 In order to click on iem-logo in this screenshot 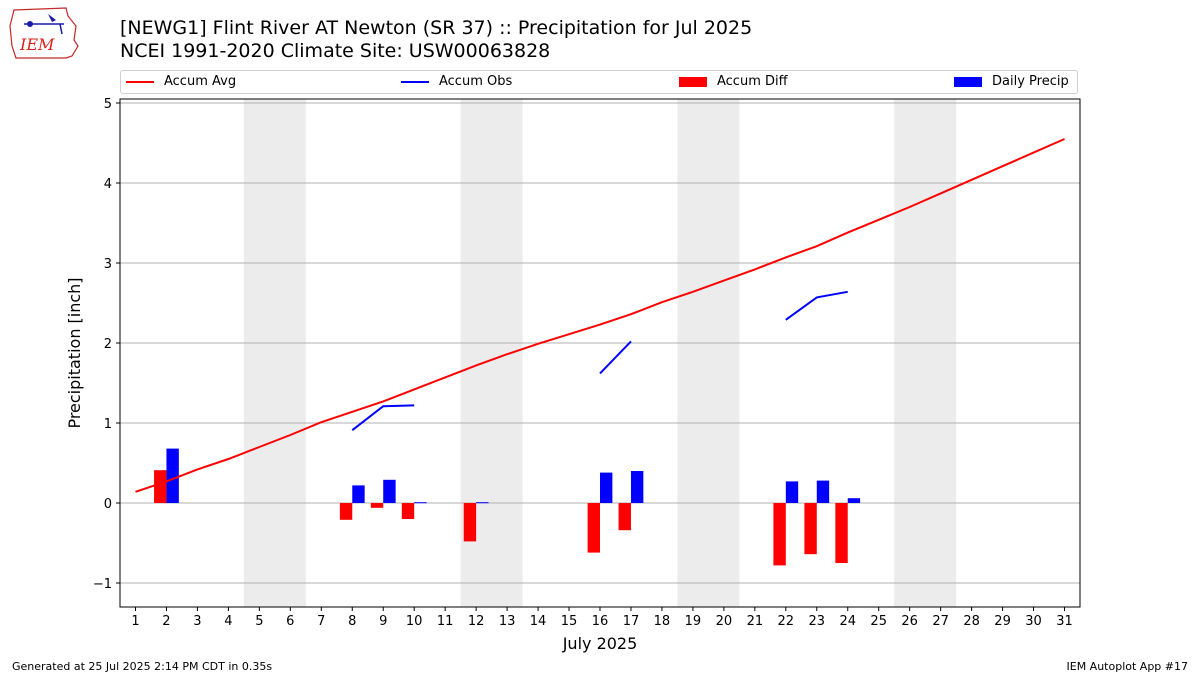, I will do `click(44, 33)`.